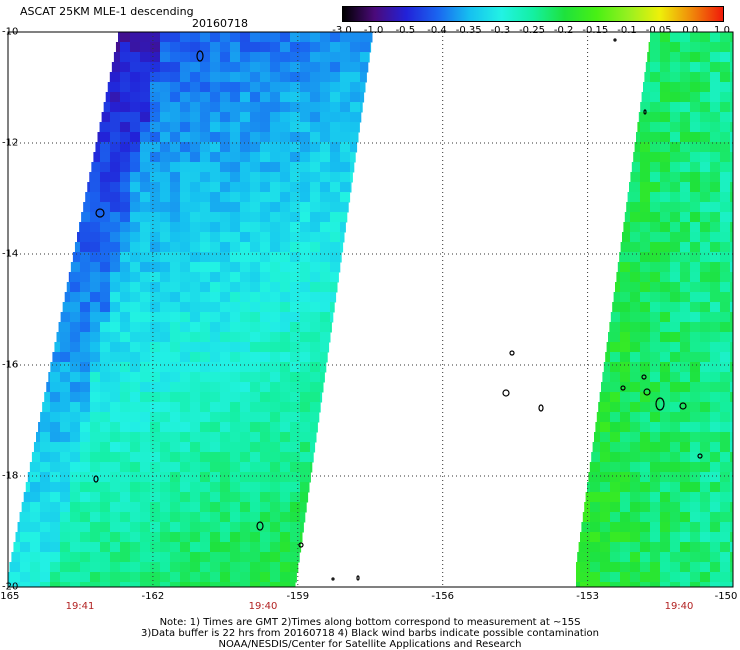 The width and height of the screenshot is (740, 650). I want to click on colorbar-tick-label: -0.4, so click(437, 30).